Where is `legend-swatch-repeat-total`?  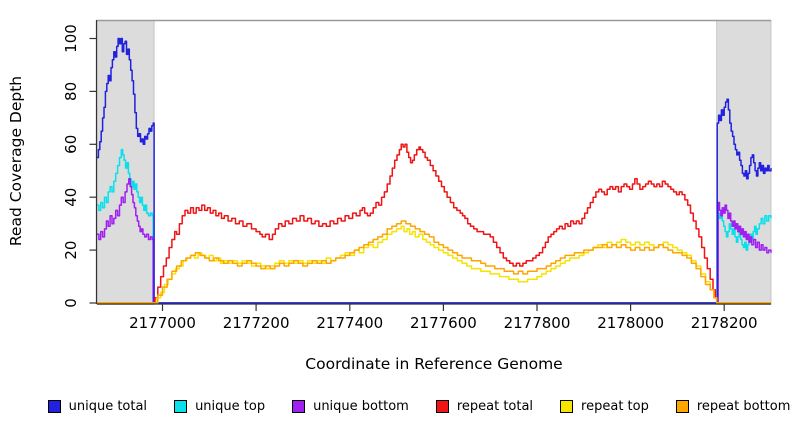
legend-swatch-repeat-total is located at coordinates (442, 406).